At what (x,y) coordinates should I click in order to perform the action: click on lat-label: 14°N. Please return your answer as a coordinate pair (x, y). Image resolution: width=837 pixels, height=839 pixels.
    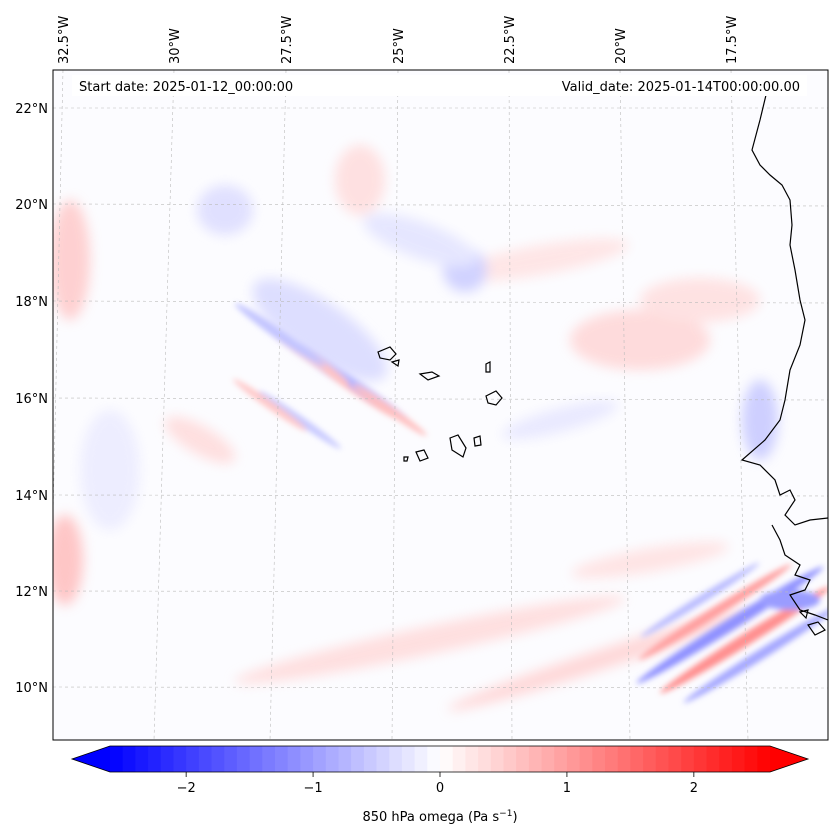
    Looking at the image, I should click on (31, 496).